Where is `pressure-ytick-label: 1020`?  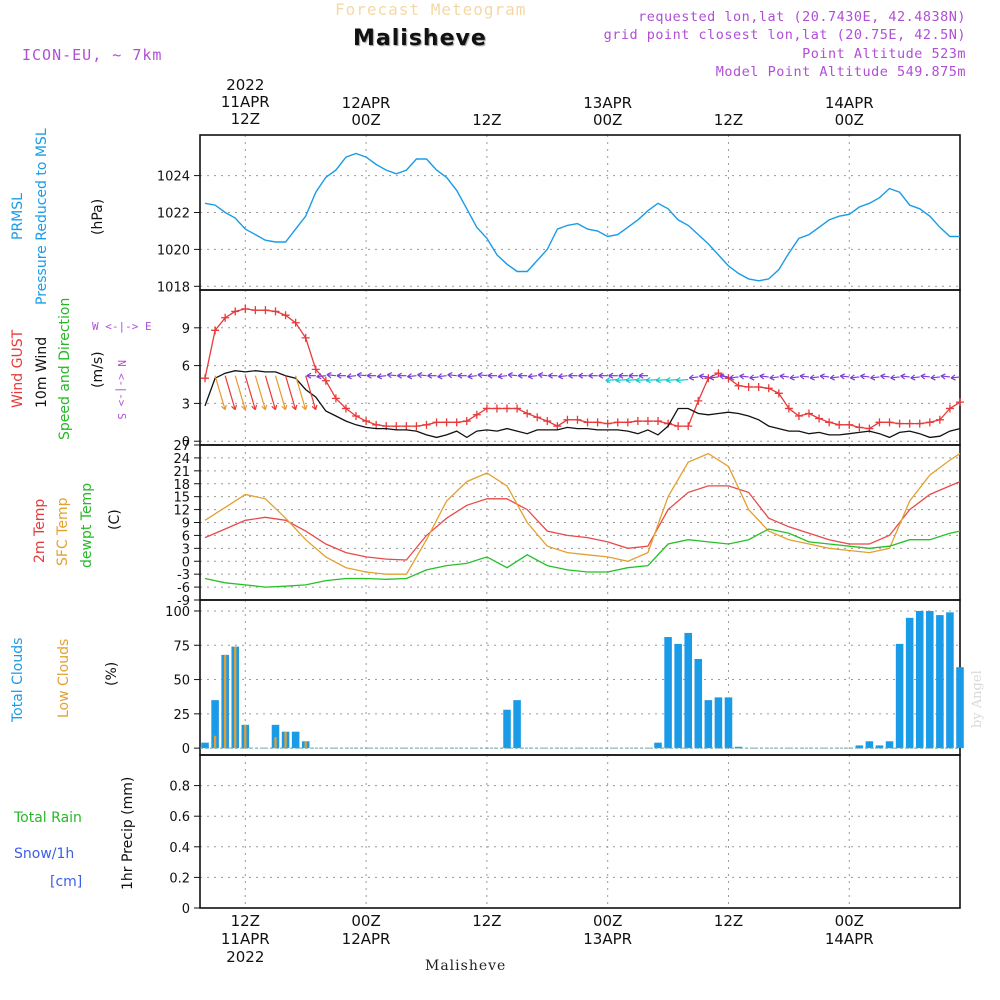
pressure-ytick-label: 1020 is located at coordinates (173, 250).